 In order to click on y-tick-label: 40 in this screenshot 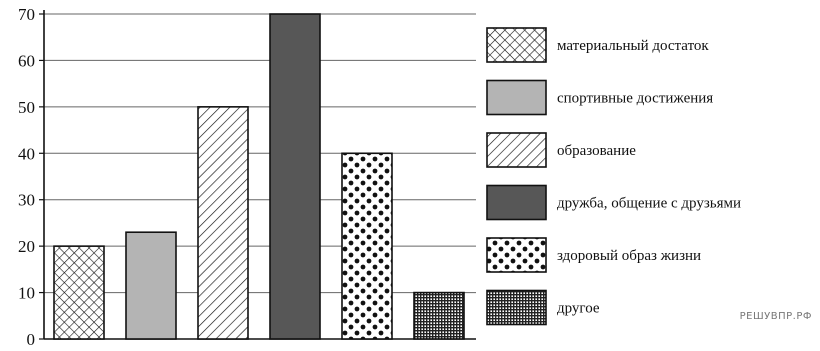, I will do `click(26, 153)`.